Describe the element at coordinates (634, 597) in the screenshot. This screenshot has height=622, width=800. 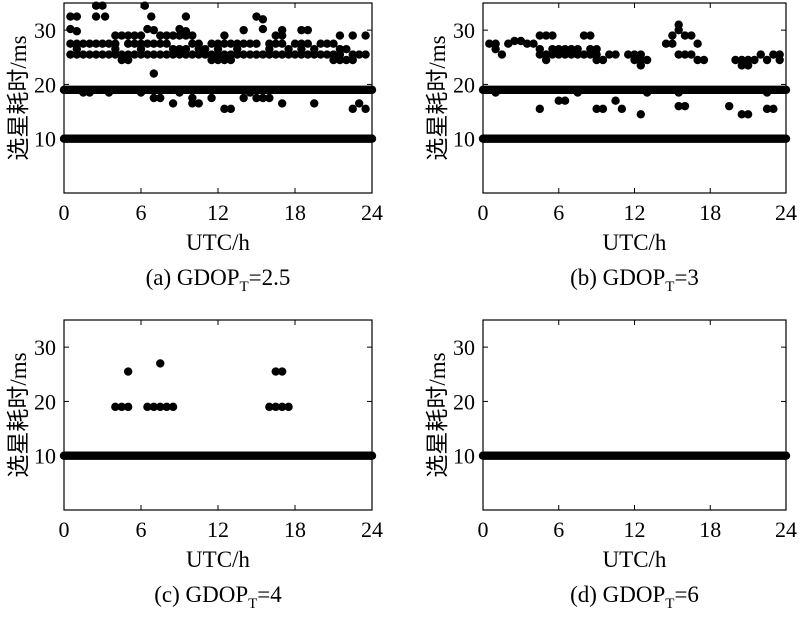
I see `panel-caption: (d) GDOPT=6` at that location.